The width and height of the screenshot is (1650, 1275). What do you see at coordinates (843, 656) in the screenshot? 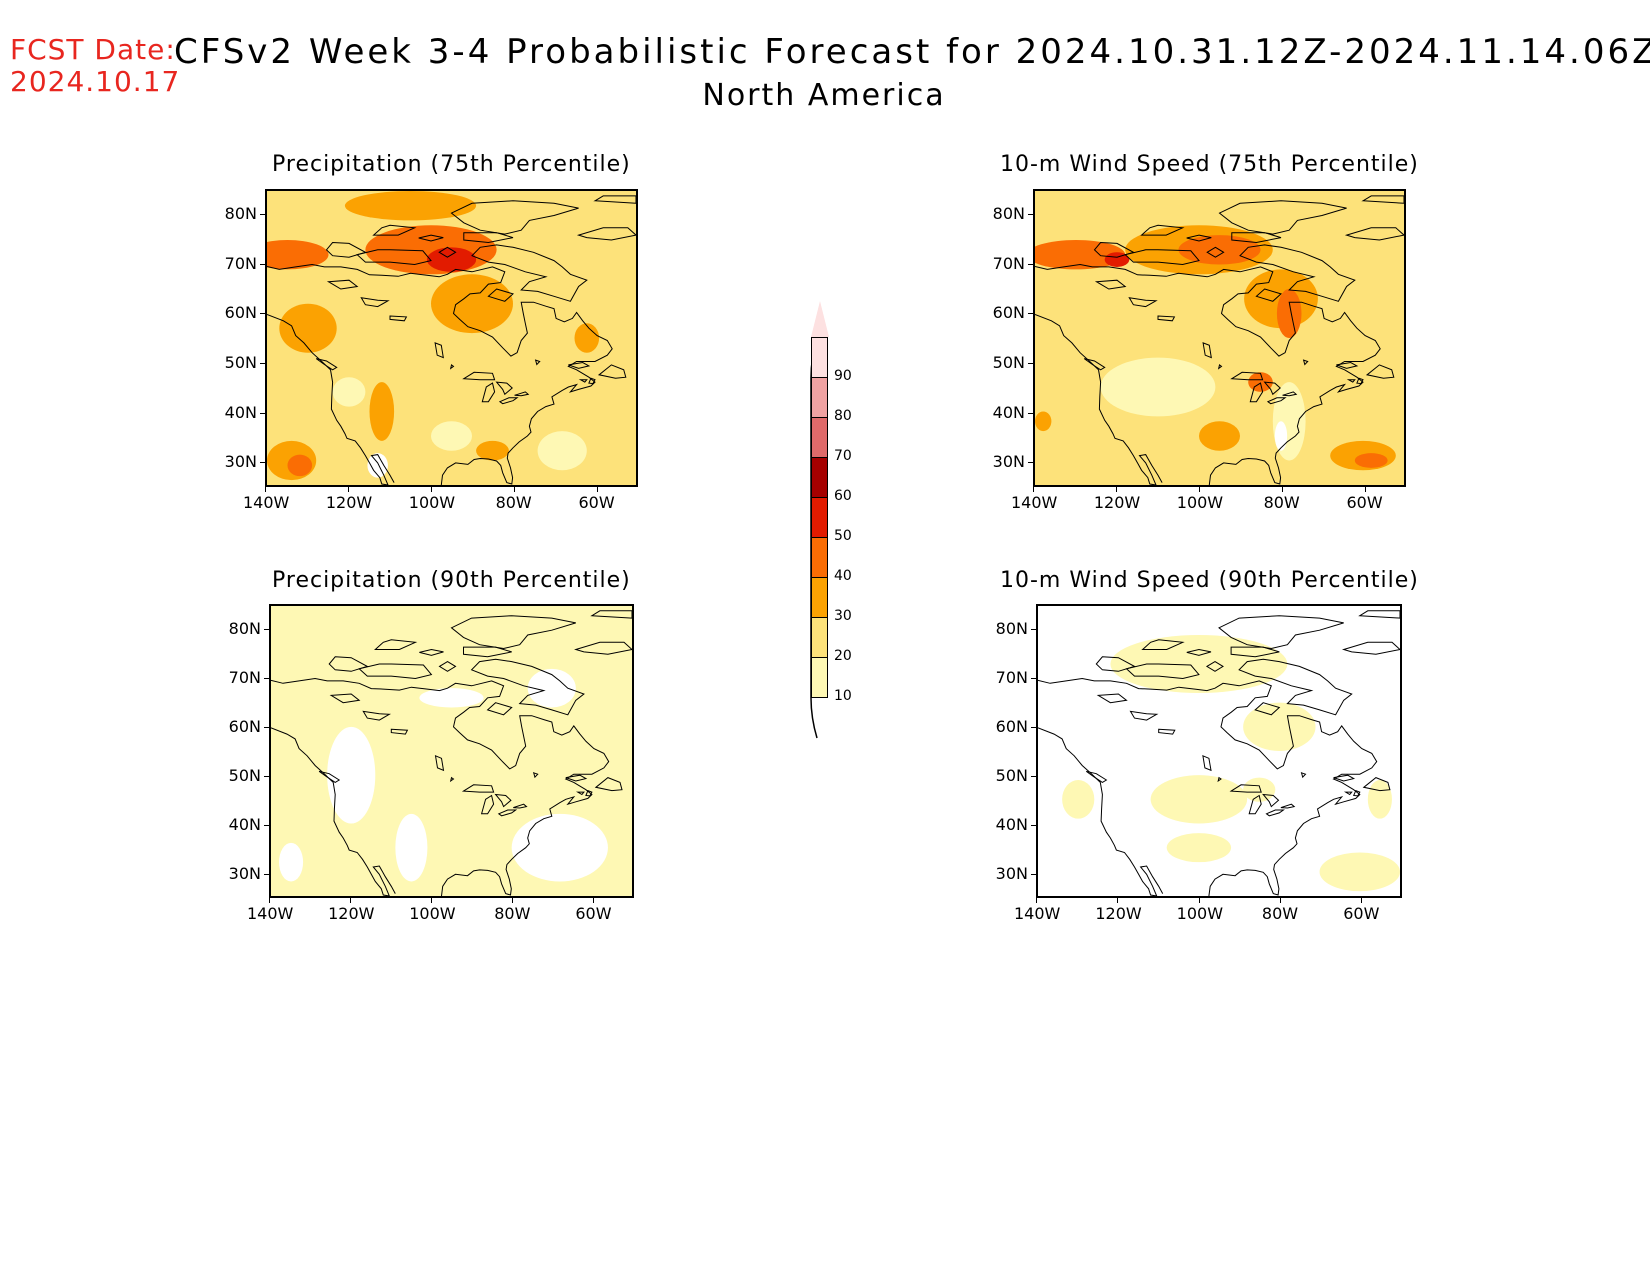
I see `colorbar-label: 20` at bounding box center [843, 656].